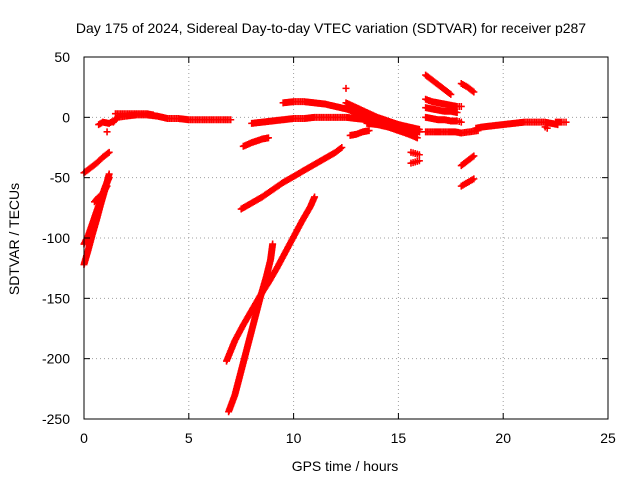 The height and width of the screenshot is (480, 640). I want to click on series-s17, so click(359, 133).